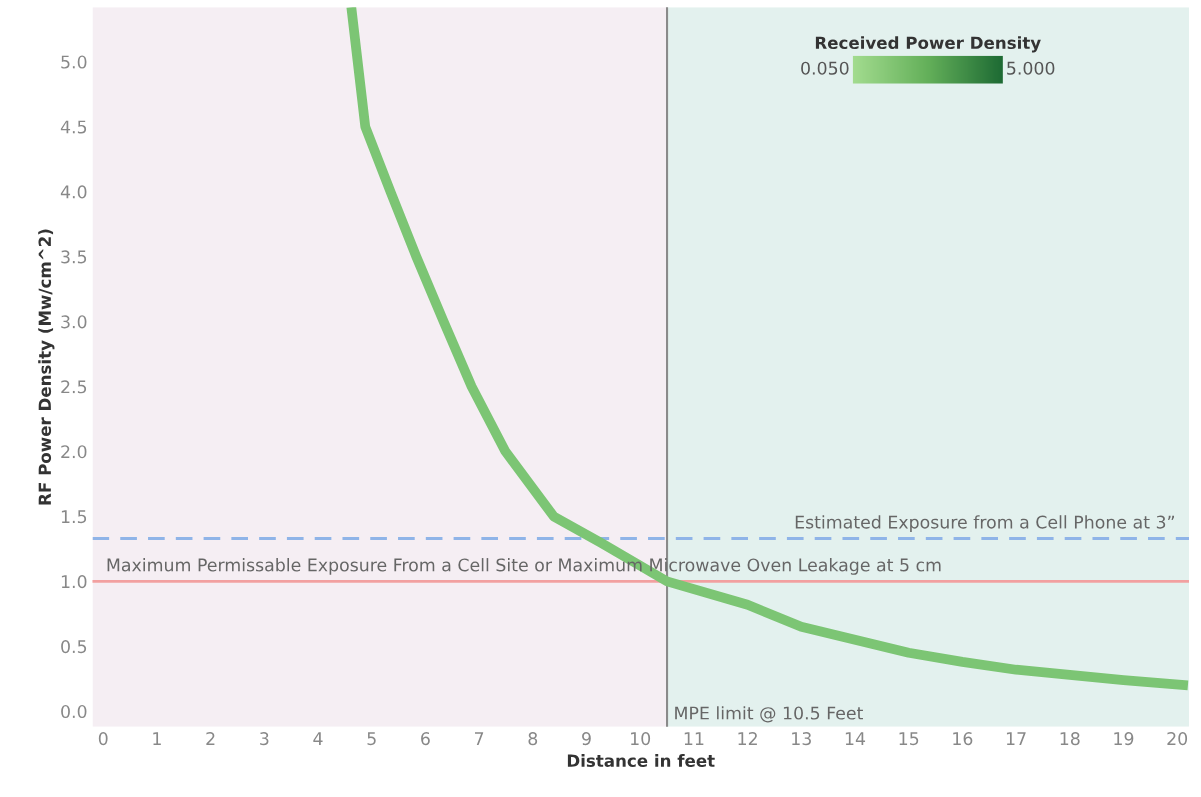 The width and height of the screenshot is (1201, 797). Describe the element at coordinates (74, 517) in the screenshot. I see `y-tick-label: 1.5` at that location.